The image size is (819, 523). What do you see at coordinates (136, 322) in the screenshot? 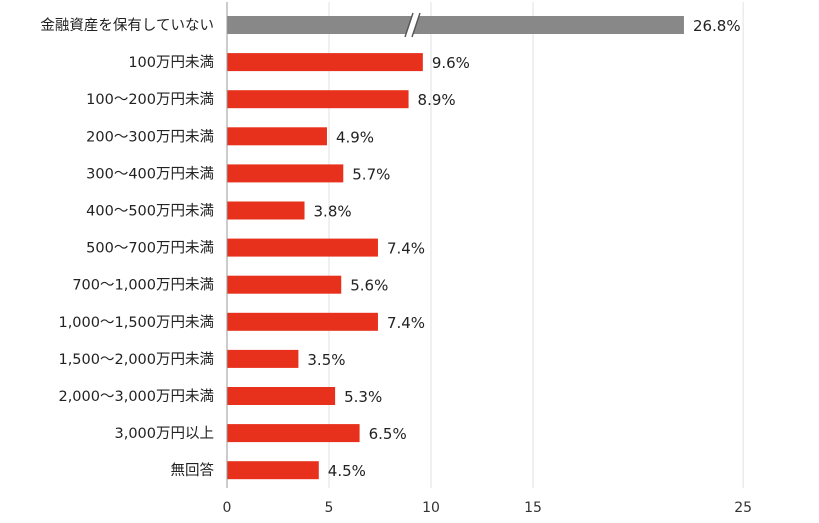
I see `category-label: 1,000～1,500万円未満` at bounding box center [136, 322].